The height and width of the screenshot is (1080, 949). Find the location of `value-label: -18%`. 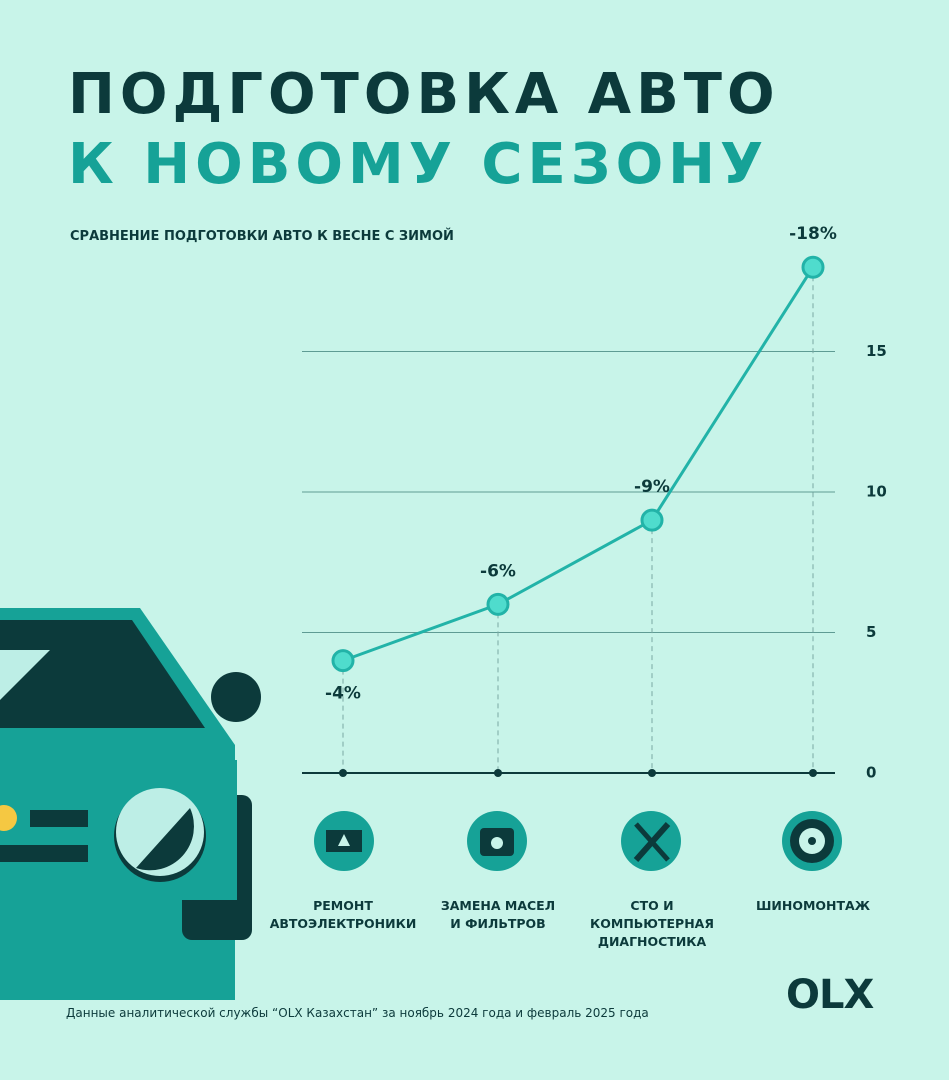

value-label: -18% is located at coordinates (813, 234).